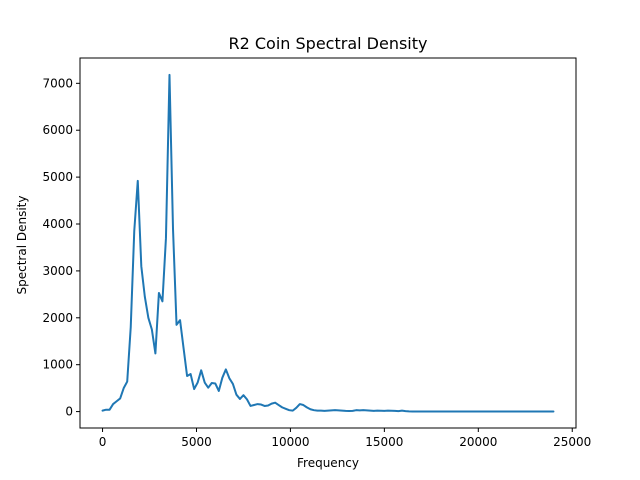  What do you see at coordinates (196, 442) in the screenshot?
I see `x-tick-label: 5000` at bounding box center [196, 442].